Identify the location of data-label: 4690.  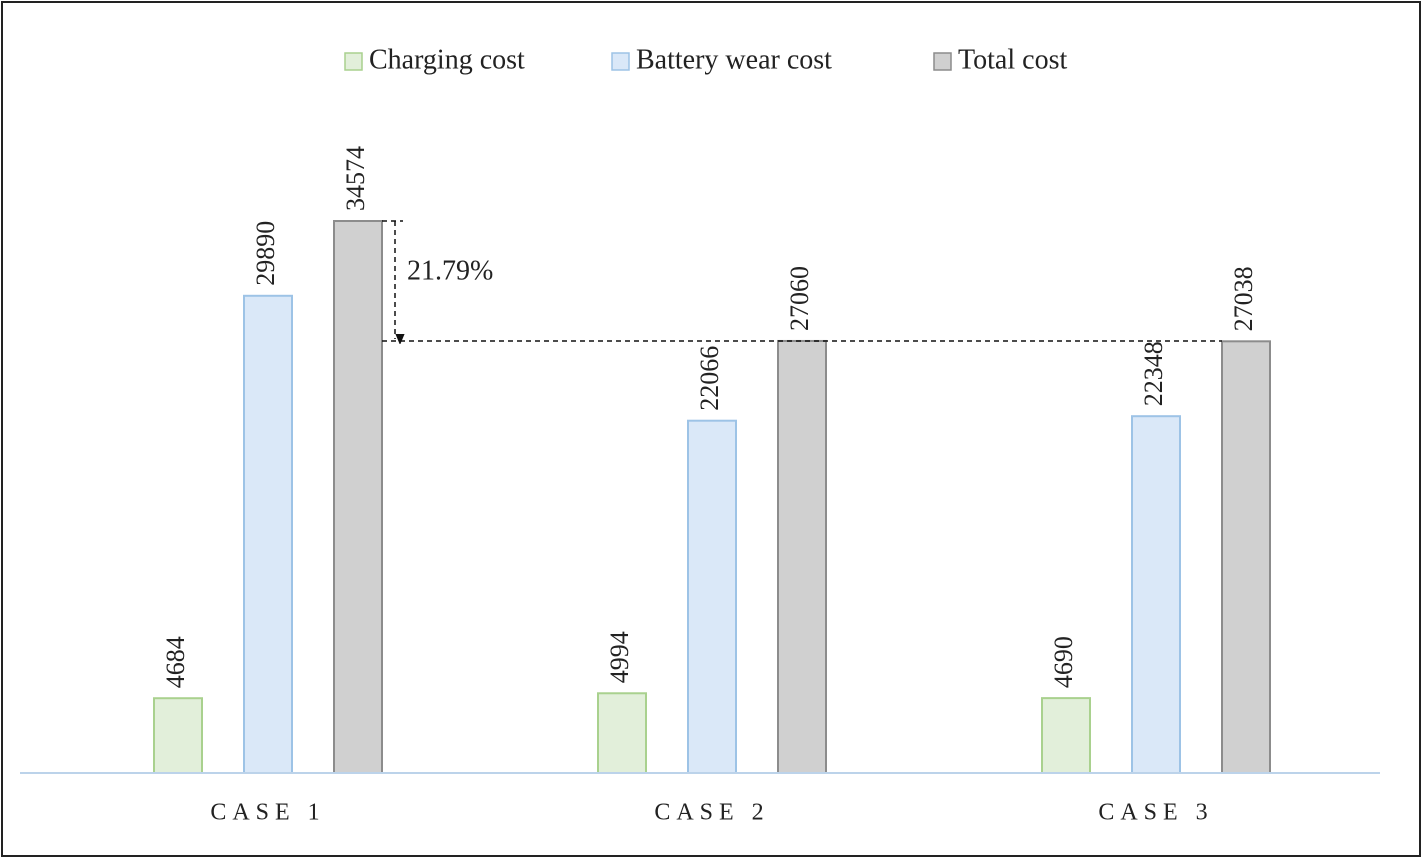
(1063, 662).